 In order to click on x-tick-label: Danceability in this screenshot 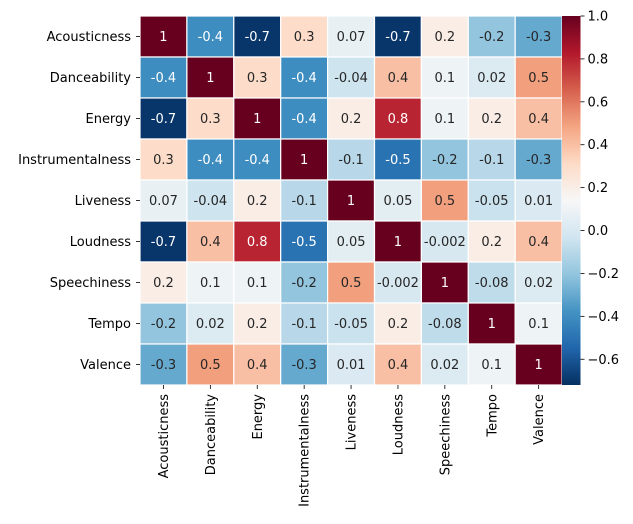, I will do `click(211, 435)`.